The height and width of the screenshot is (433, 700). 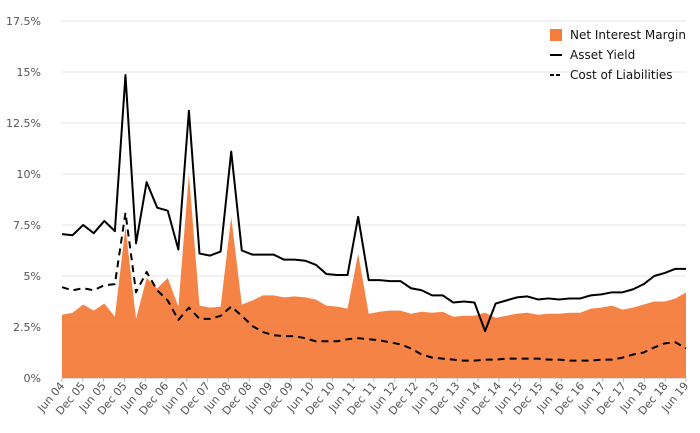 What do you see at coordinates (23, 21) in the screenshot?
I see `y-tick-label: 17.5%` at bounding box center [23, 21].